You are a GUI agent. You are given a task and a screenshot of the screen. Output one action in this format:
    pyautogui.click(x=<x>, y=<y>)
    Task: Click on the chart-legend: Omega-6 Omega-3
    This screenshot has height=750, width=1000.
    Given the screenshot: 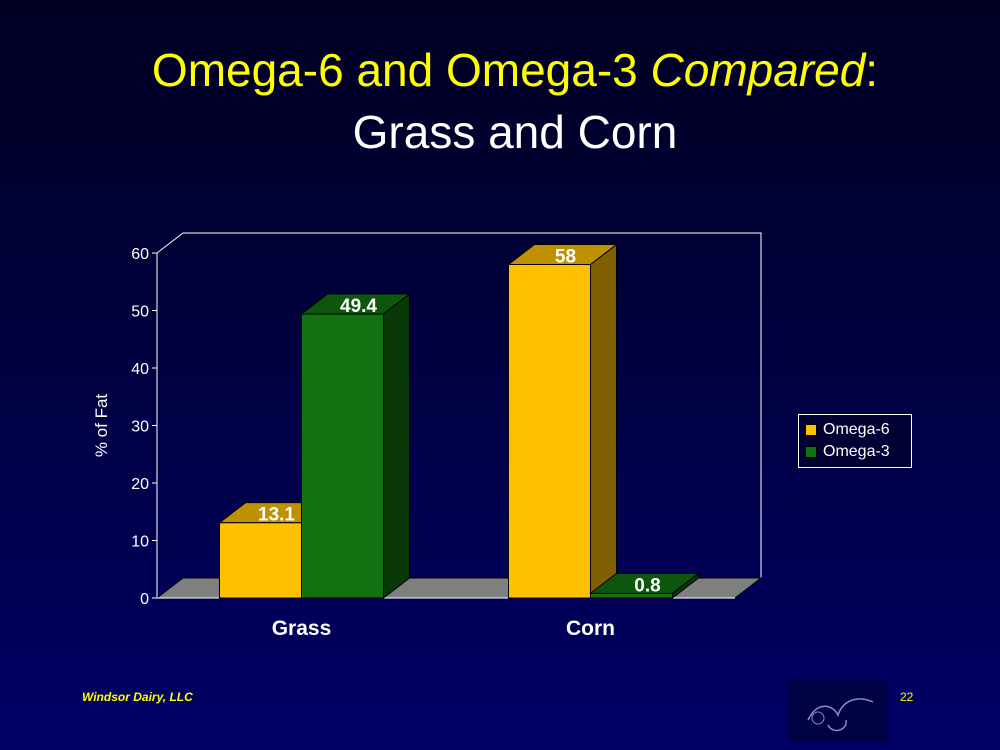 What is the action you would take?
    pyautogui.click(x=855, y=441)
    